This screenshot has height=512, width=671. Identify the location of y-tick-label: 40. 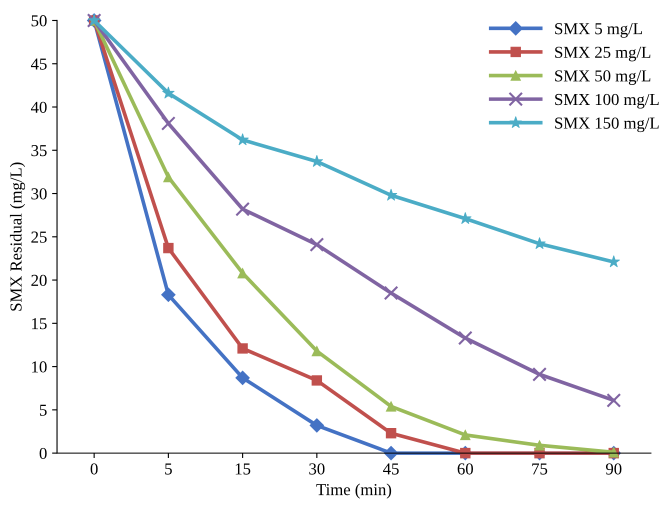
(38, 107).